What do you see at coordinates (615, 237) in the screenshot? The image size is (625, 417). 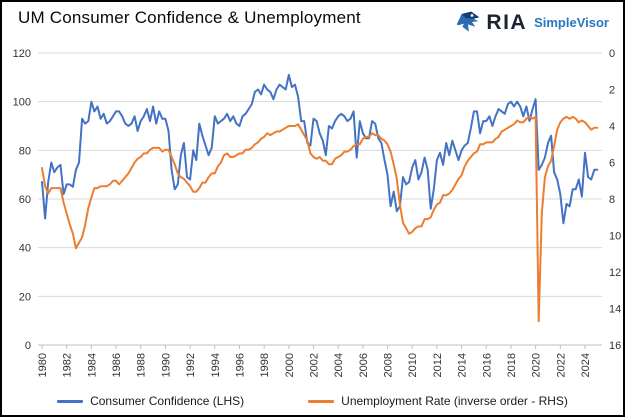 I see `right-axis-tick-label: 10` at bounding box center [615, 237].